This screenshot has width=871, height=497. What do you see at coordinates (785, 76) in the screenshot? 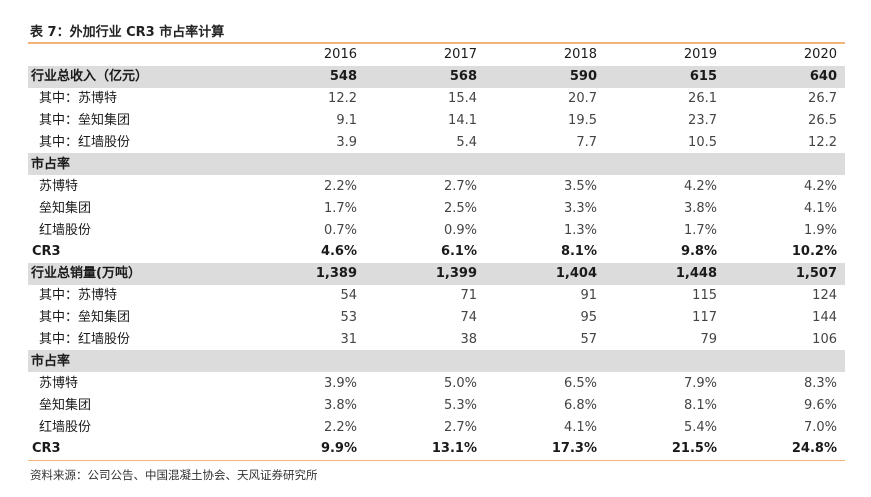
I see `value-cell: 640` at bounding box center [785, 76].